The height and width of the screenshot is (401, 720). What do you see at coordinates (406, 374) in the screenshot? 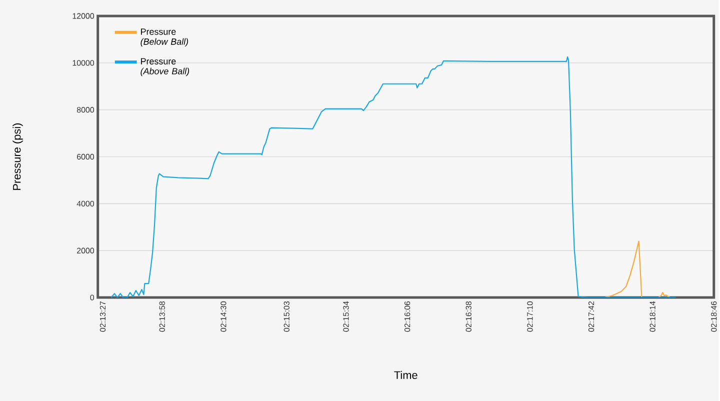
I see `x-axis-title: Time` at bounding box center [406, 374].